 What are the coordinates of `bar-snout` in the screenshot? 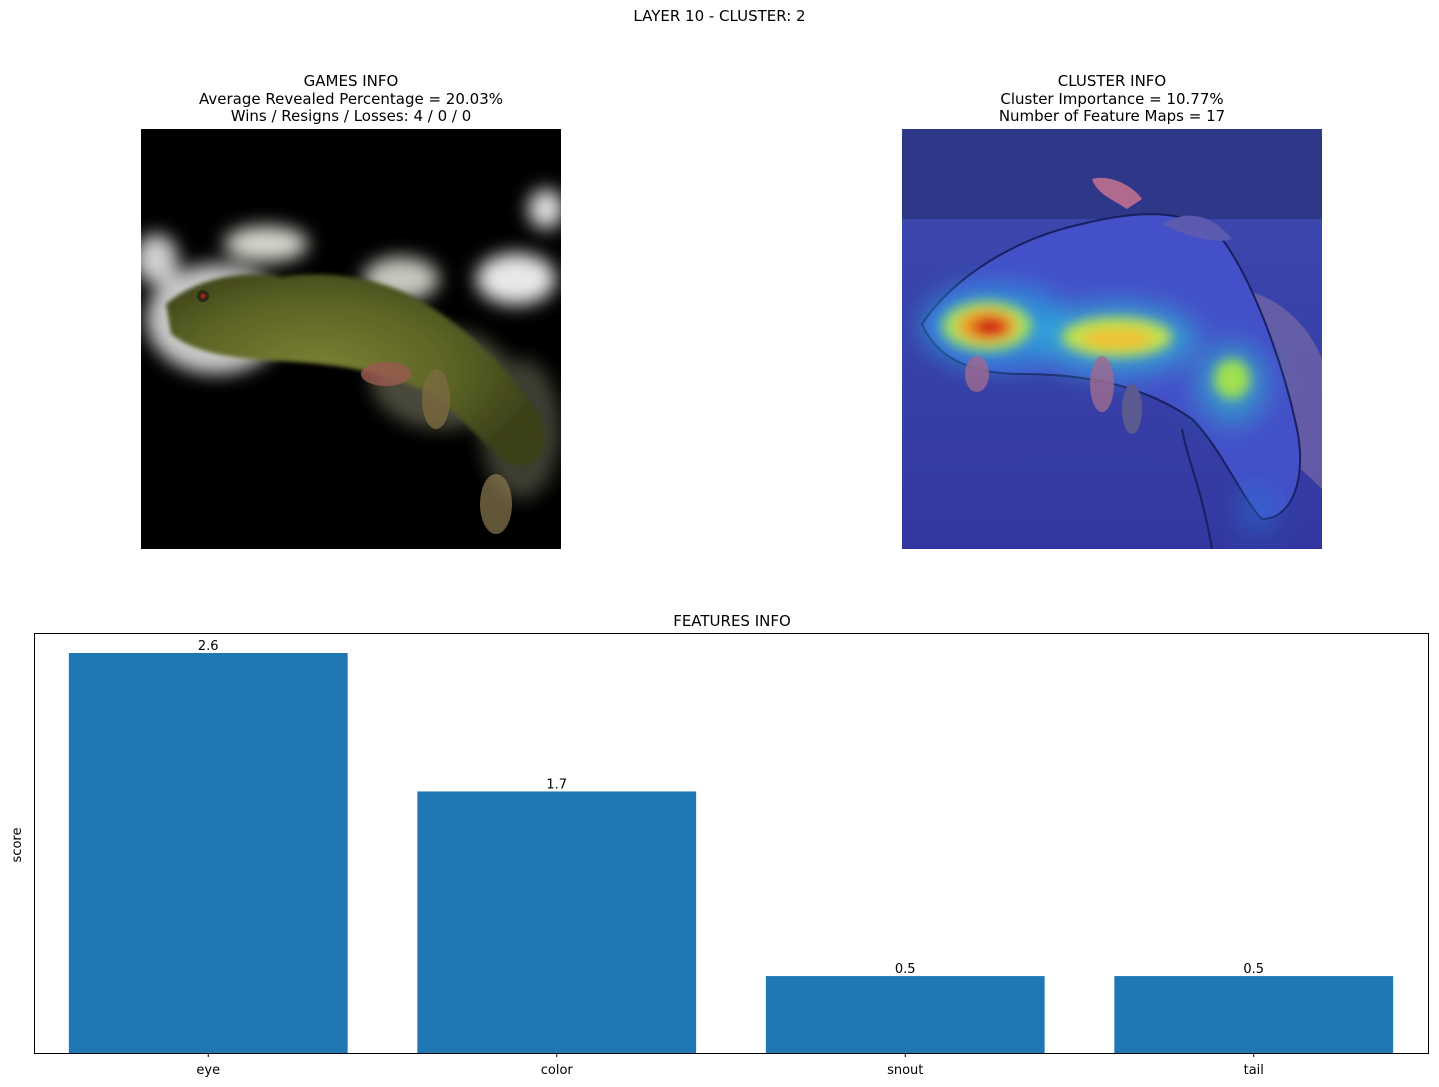 It's located at (905, 1014).